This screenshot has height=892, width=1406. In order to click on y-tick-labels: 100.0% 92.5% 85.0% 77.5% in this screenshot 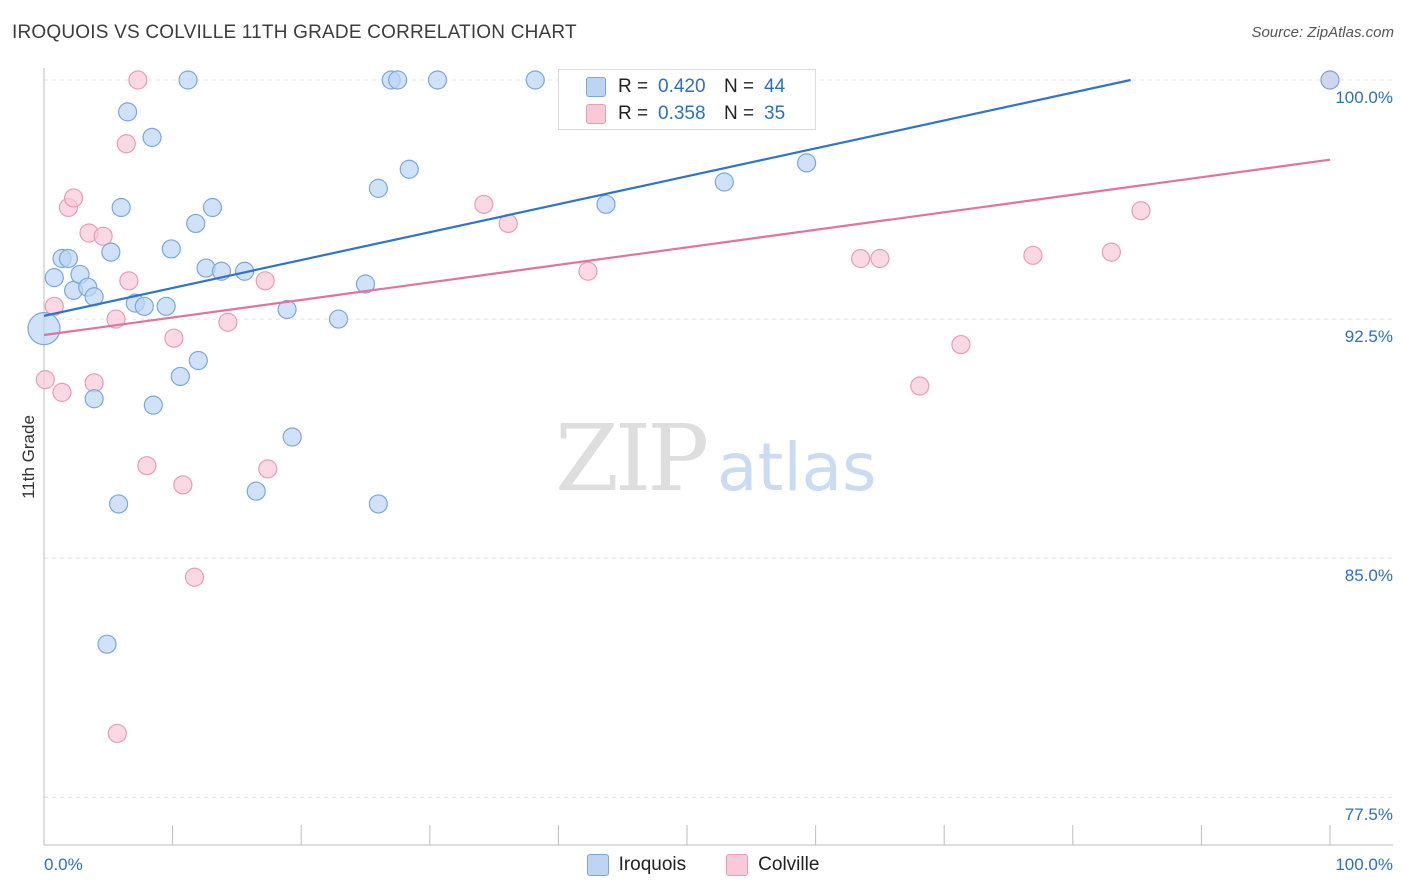, I will do `click(1364, 456)`.